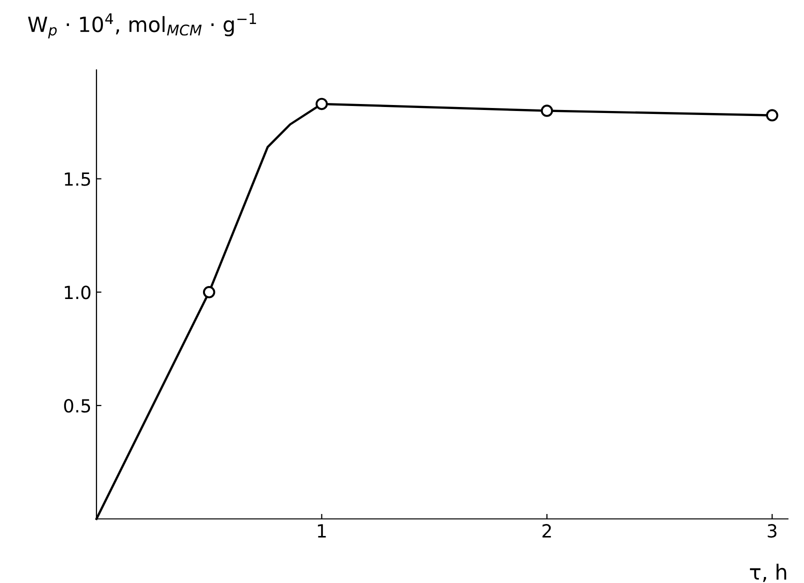 Image resolution: width=804 pixels, height=583 pixels. I want to click on y-tick-label: 0.5, so click(77, 405).